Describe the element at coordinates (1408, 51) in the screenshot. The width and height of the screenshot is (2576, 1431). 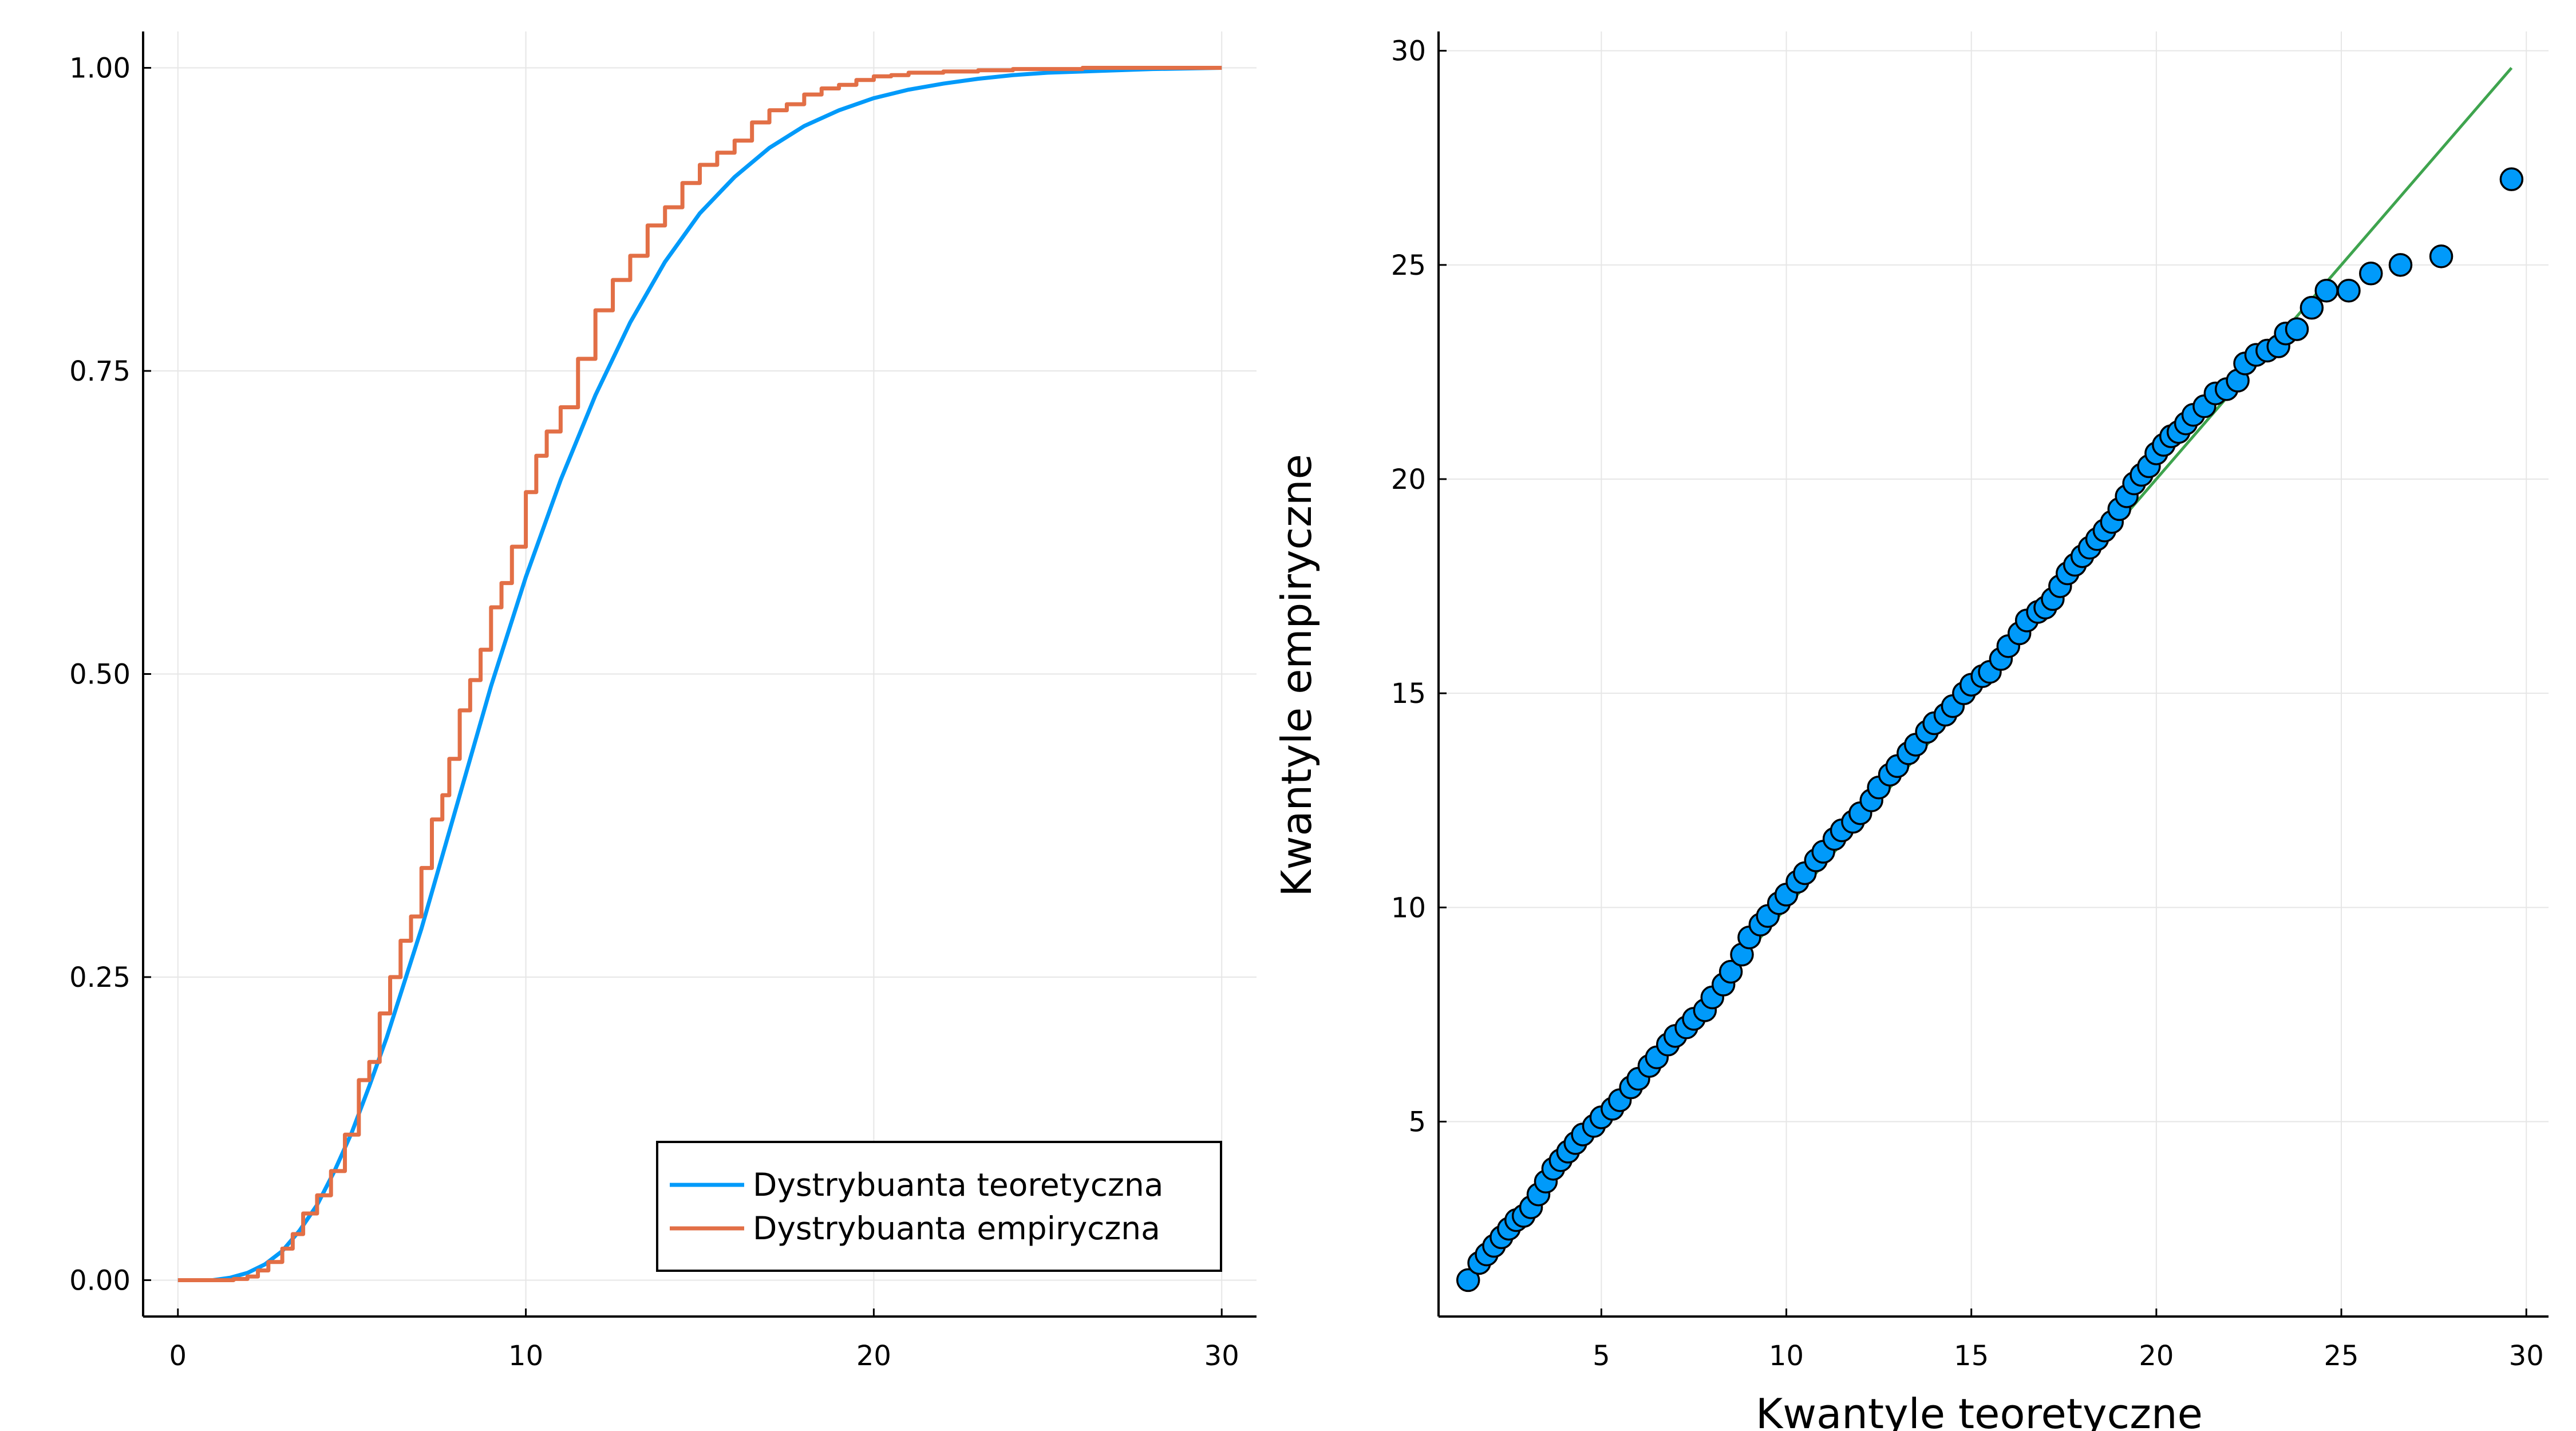
I see `y-tick-label: 30` at that location.